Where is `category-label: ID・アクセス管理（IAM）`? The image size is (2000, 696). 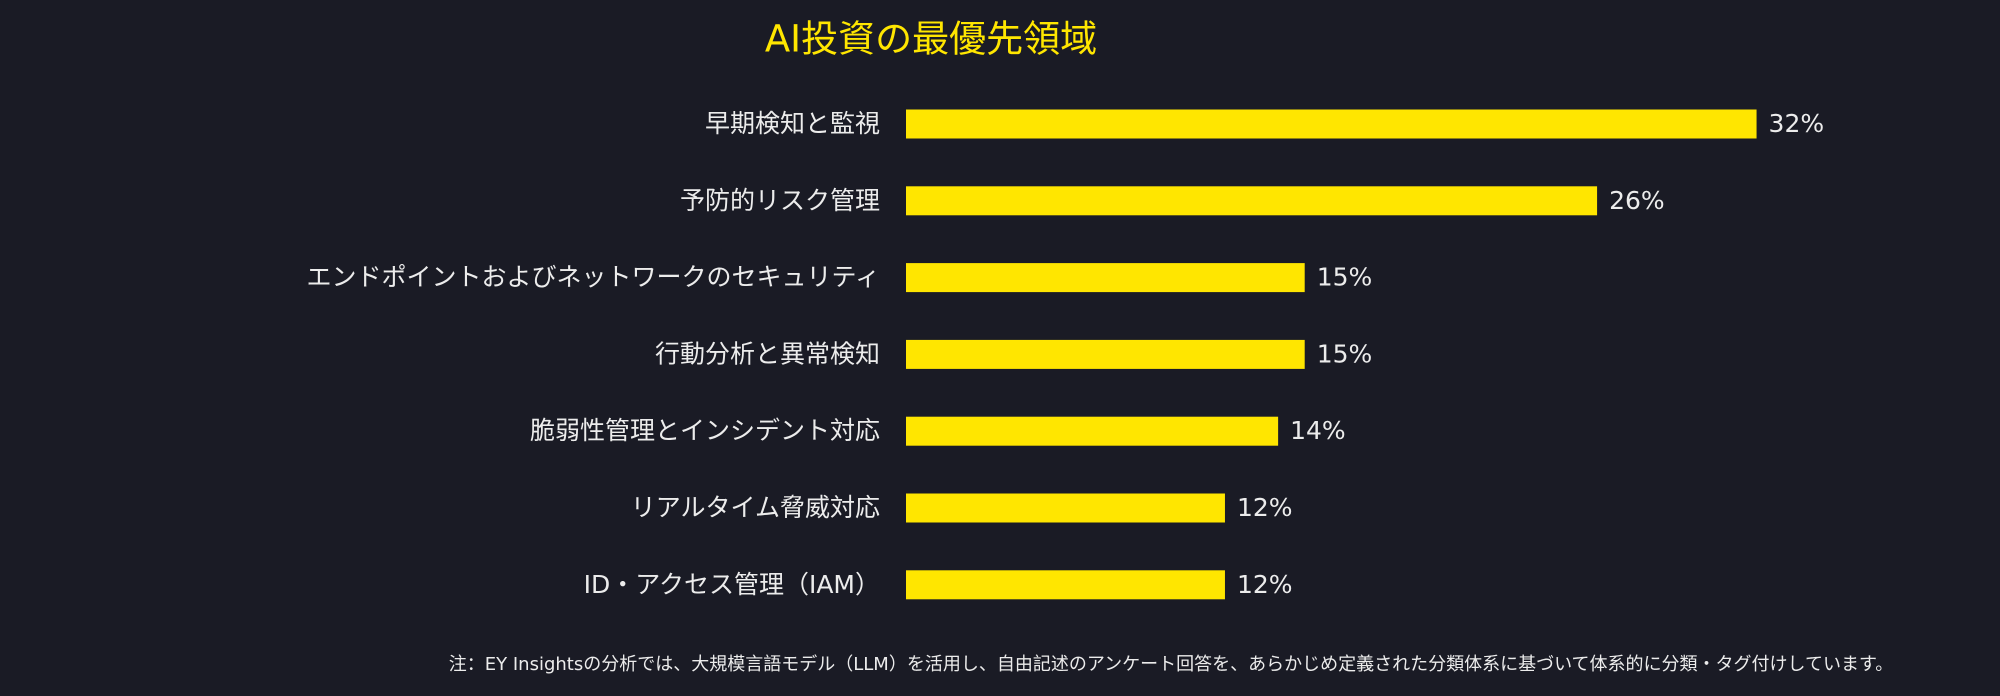
category-label: ID・アクセス管理（IAM） is located at coordinates (732, 584).